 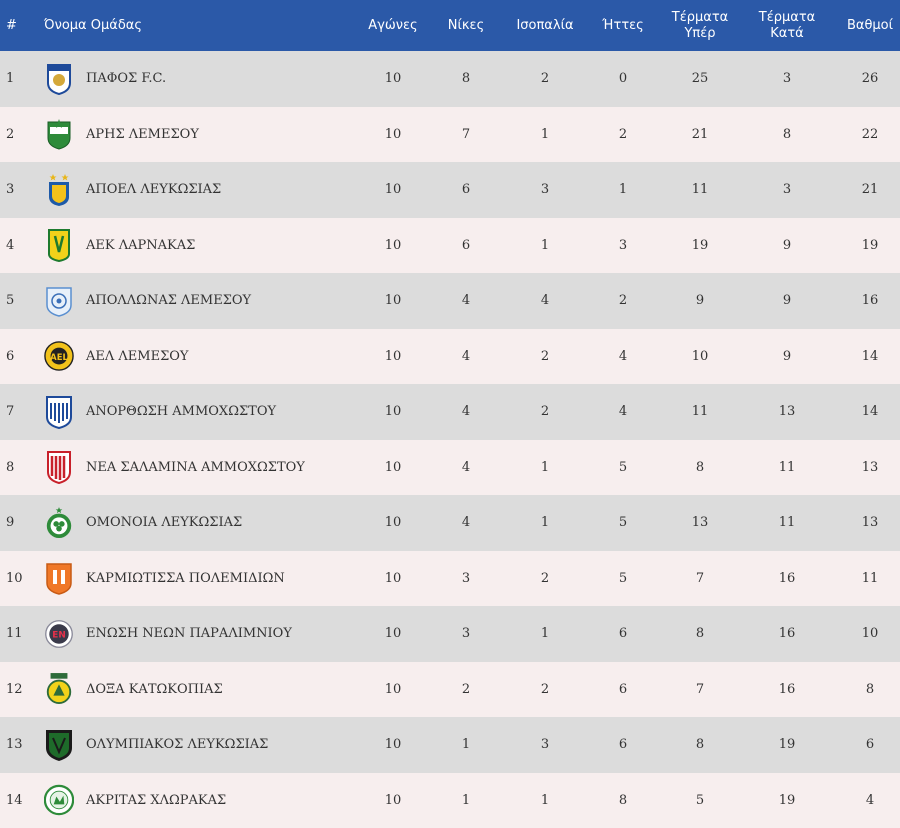 I want to click on team-name: ΝΕΑ ΣΑΛΑΜΙΝΑ ΑΜΜΟΧΩΣΤΟΥ, so click(x=195, y=467).